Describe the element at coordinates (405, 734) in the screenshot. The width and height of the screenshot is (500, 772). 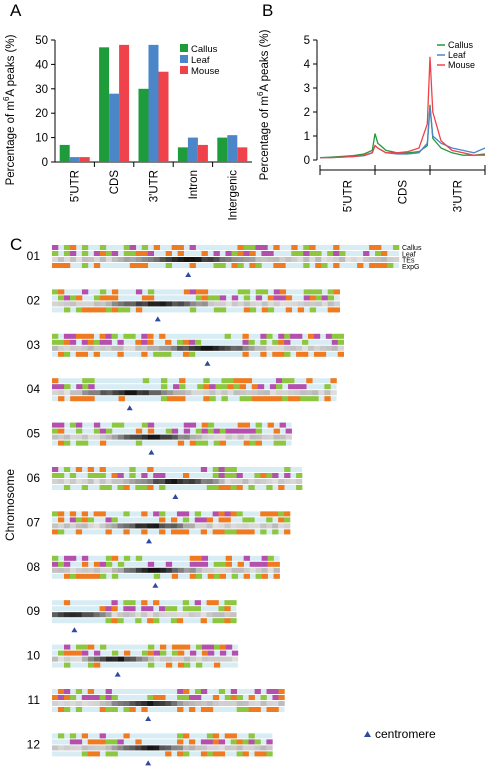
I see `centromere-legend-label: centromere` at that location.